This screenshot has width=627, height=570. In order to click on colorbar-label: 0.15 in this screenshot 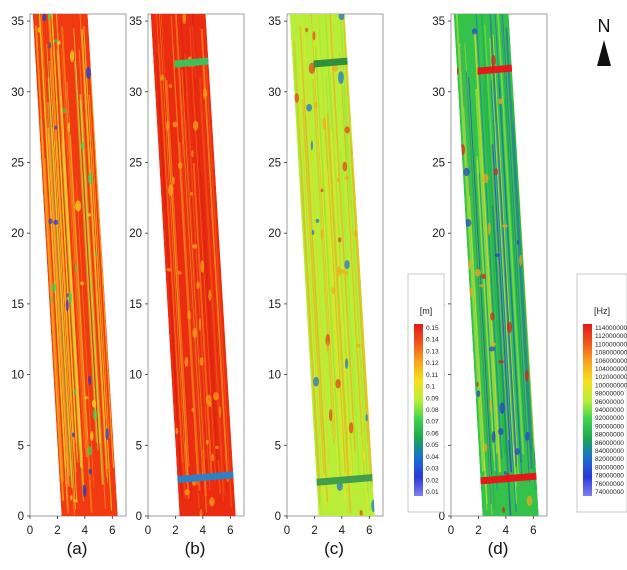, I will do `click(432, 328)`.